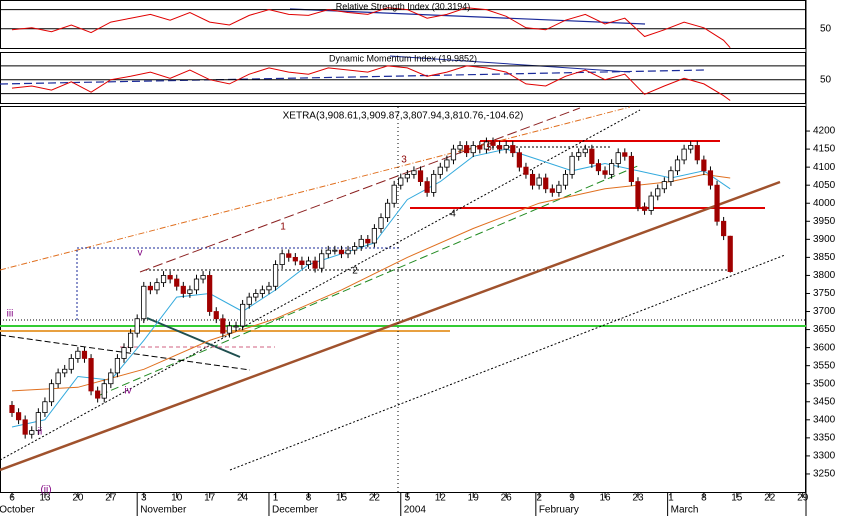  What do you see at coordinates (474, 498) in the screenshot?
I see `x-tick-label: 19` at bounding box center [474, 498].